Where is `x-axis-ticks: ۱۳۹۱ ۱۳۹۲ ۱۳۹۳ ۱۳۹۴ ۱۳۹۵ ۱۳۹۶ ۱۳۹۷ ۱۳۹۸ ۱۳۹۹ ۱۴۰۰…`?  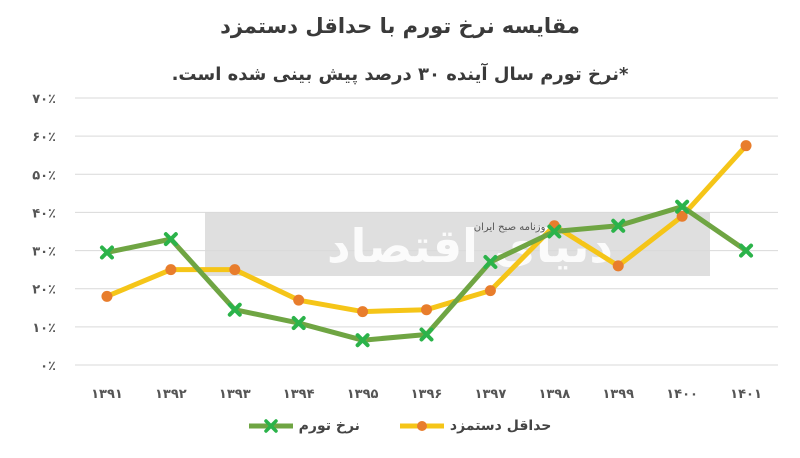
x-axis-ticks: ۱۳۹۱ ۱۳۹۲ ۱۳۹۳ ۱۳۹۴ ۱۳۹۵ ۱۳۹۶ ۱۳۹۷ ۱۳۹۸ ۱۳۹۹ ۱۴۰۰… is located at coordinates (426, 394).